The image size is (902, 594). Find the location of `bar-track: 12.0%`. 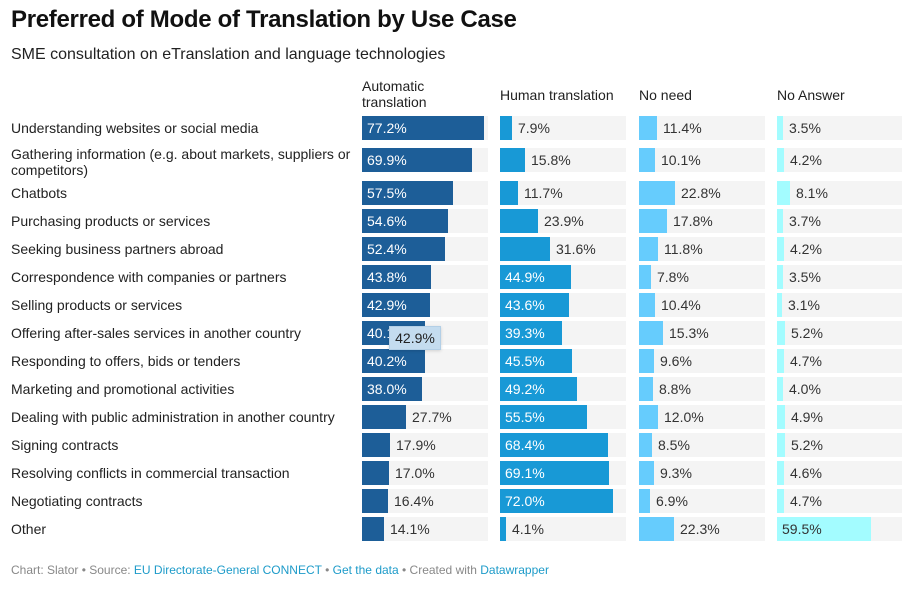

bar-track: 12.0% is located at coordinates (702, 417).